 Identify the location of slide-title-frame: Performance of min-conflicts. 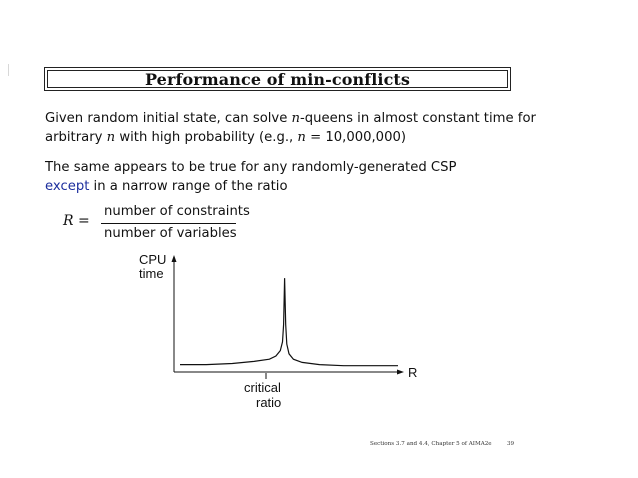
(277, 79).